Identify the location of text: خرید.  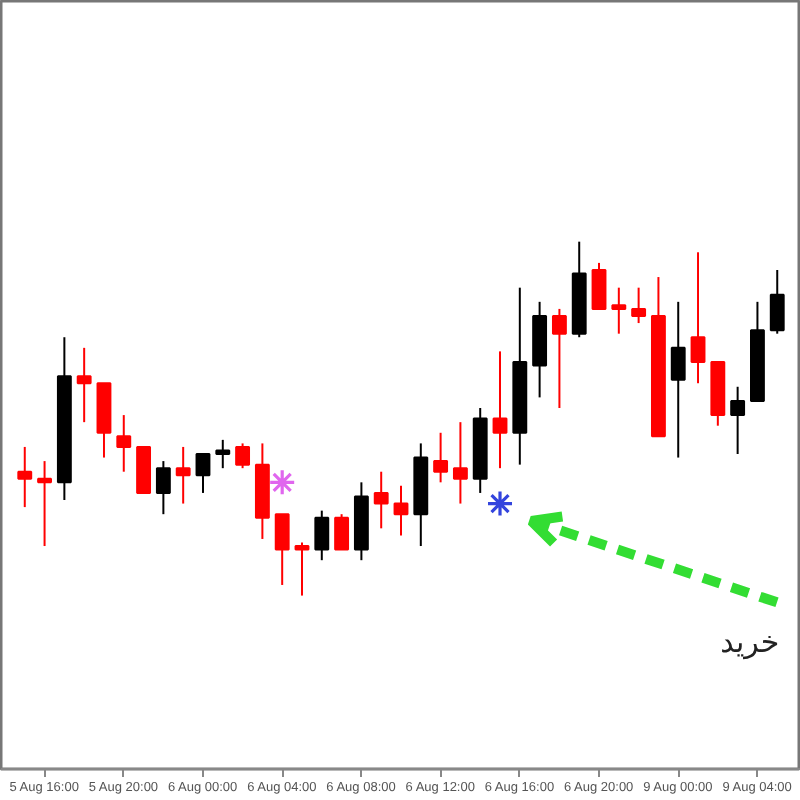
(750, 641).